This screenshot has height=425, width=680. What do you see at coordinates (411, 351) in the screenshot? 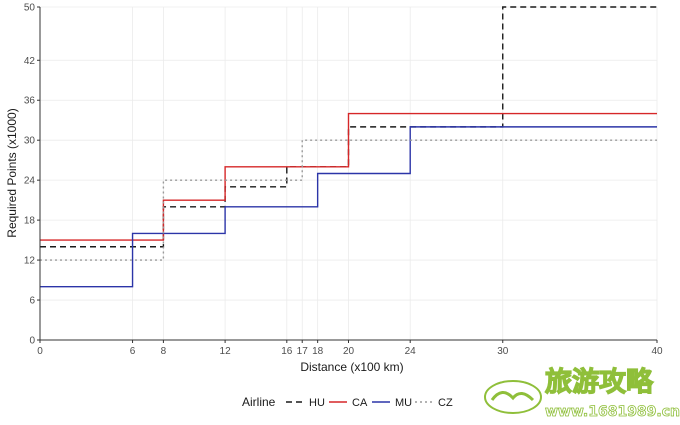
I see `x-tick-label-8: 24` at bounding box center [411, 351].